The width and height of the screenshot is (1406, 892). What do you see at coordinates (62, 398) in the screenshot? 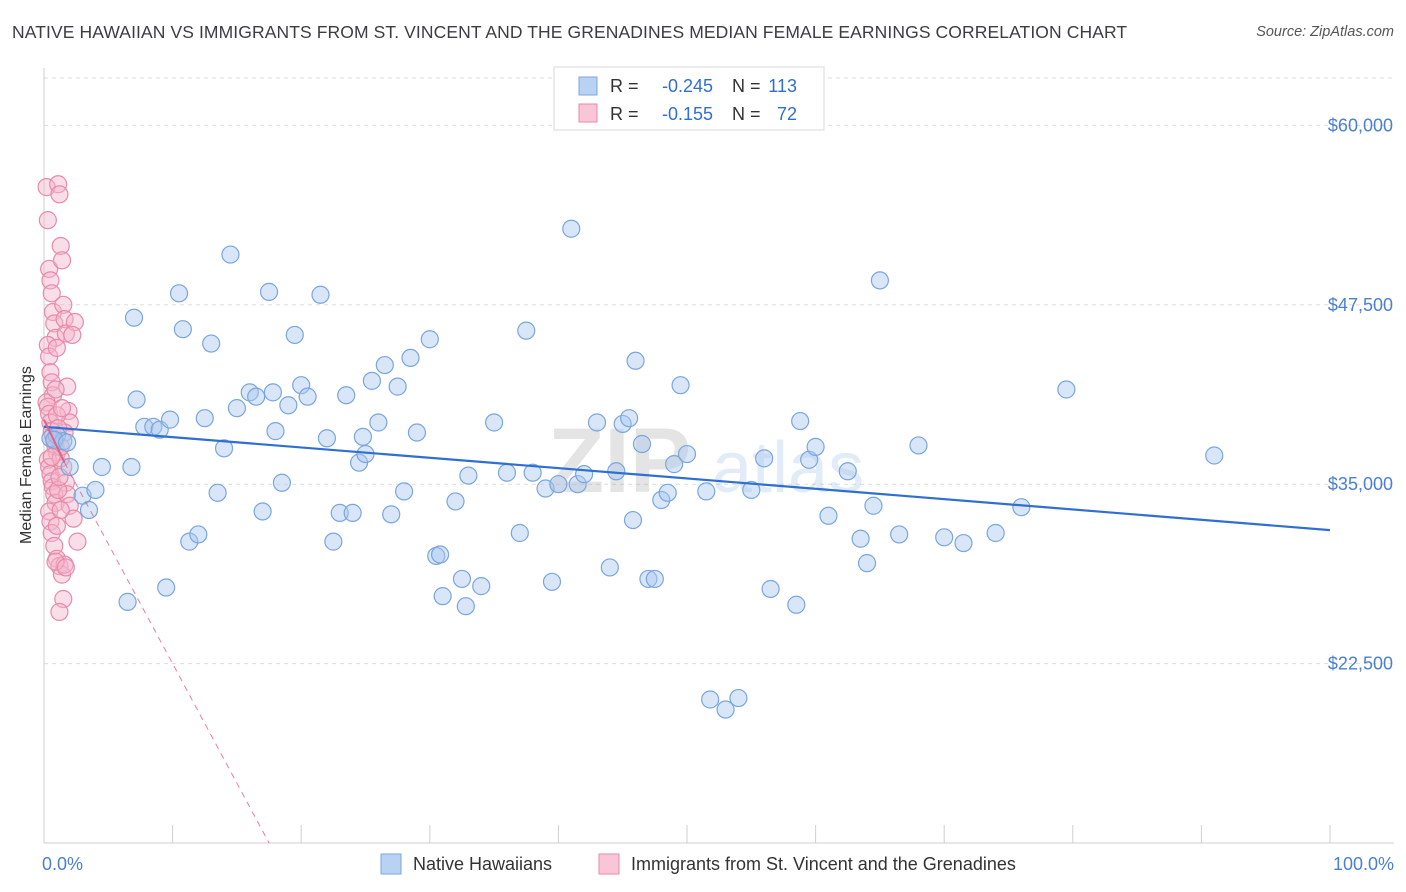
I see `pink-series-points` at bounding box center [62, 398].